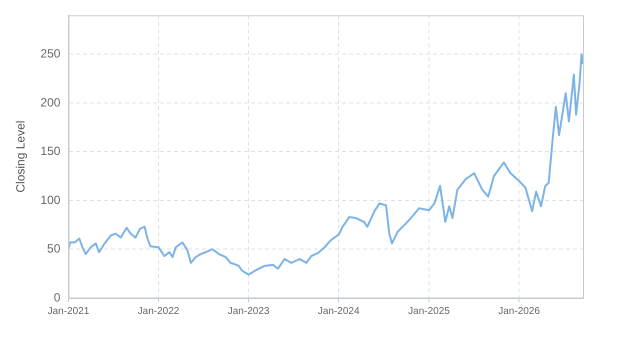 The height and width of the screenshot is (350, 623). Describe the element at coordinates (54, 249) in the screenshot. I see `y-tick-label: 50` at that location.